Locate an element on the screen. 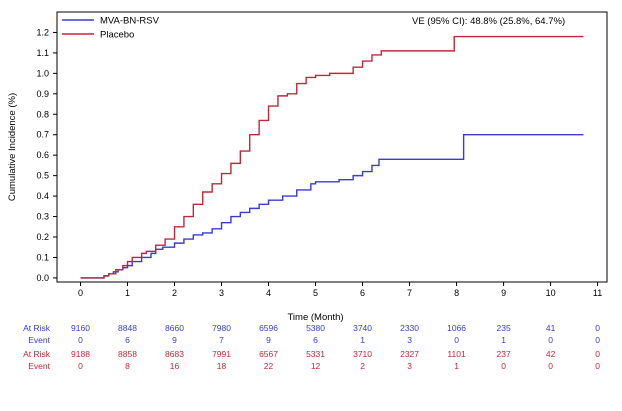 The width and height of the screenshot is (622, 411). ve-annotation: VE (95% CI): 48.8% (25.8%, 64.7%) is located at coordinates (488, 21).